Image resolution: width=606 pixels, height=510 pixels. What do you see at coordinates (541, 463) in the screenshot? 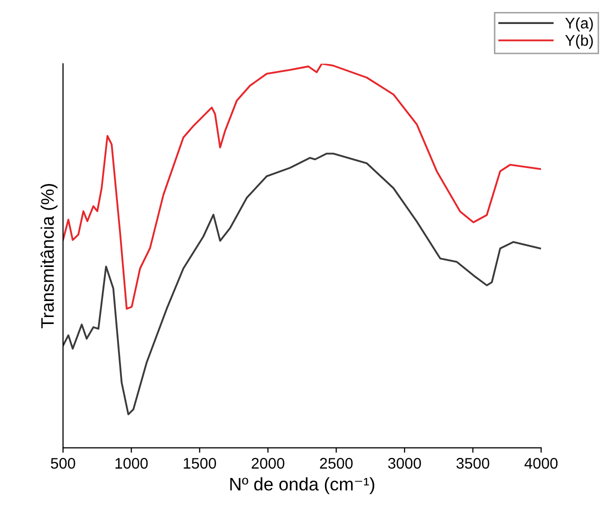
I see `x-tick-label: 4000` at bounding box center [541, 463].